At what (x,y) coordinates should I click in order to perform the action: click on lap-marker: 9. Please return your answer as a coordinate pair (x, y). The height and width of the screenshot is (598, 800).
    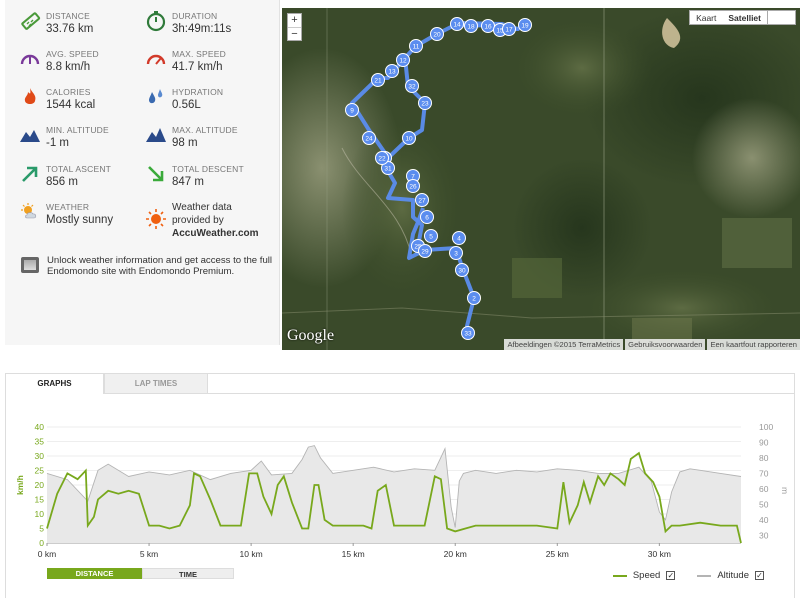
    Looking at the image, I should click on (352, 110).